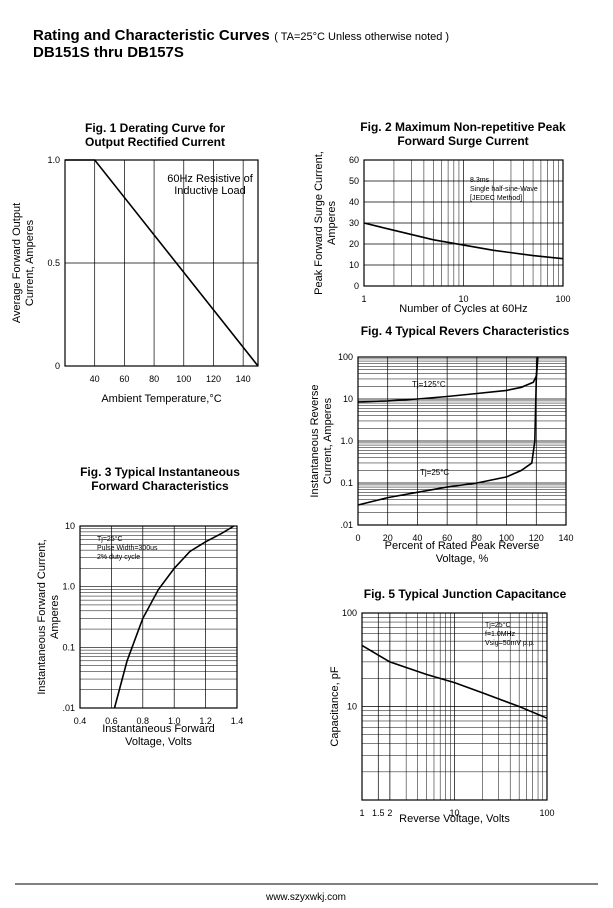  What do you see at coordinates (305, 897) in the screenshot?
I see `footer-url: www.szyxwkj.com` at bounding box center [305, 897].